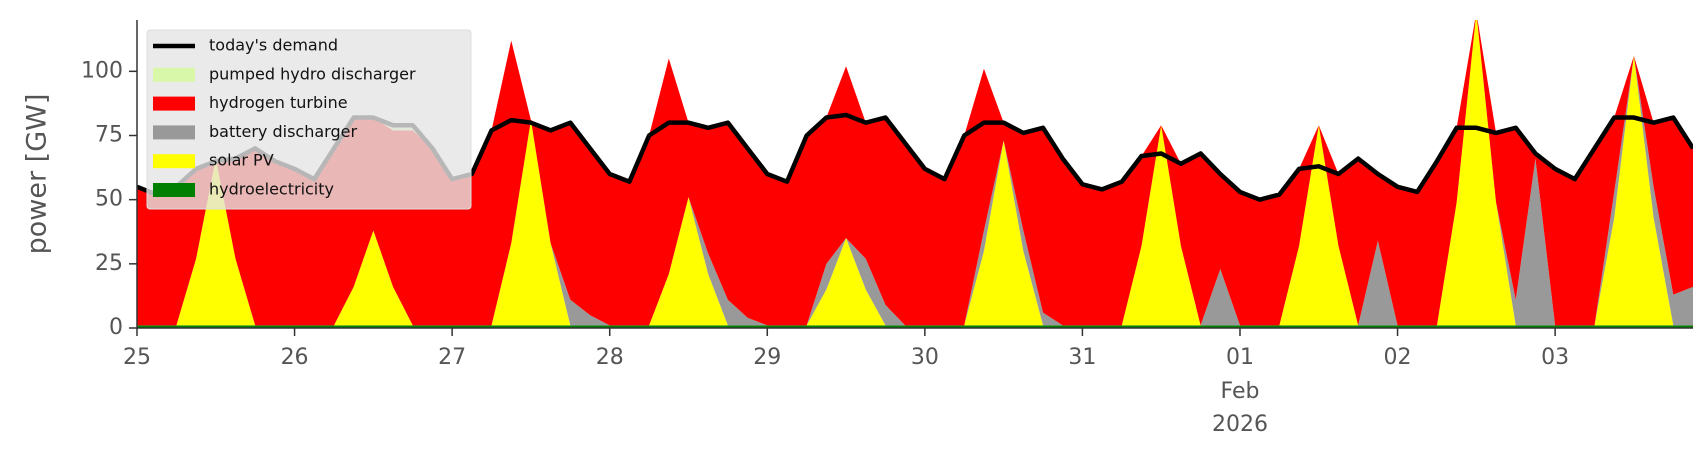 This screenshot has width=1706, height=460. What do you see at coordinates (1240, 424) in the screenshot?
I see `x-tick-sublabel: 2026` at bounding box center [1240, 424].